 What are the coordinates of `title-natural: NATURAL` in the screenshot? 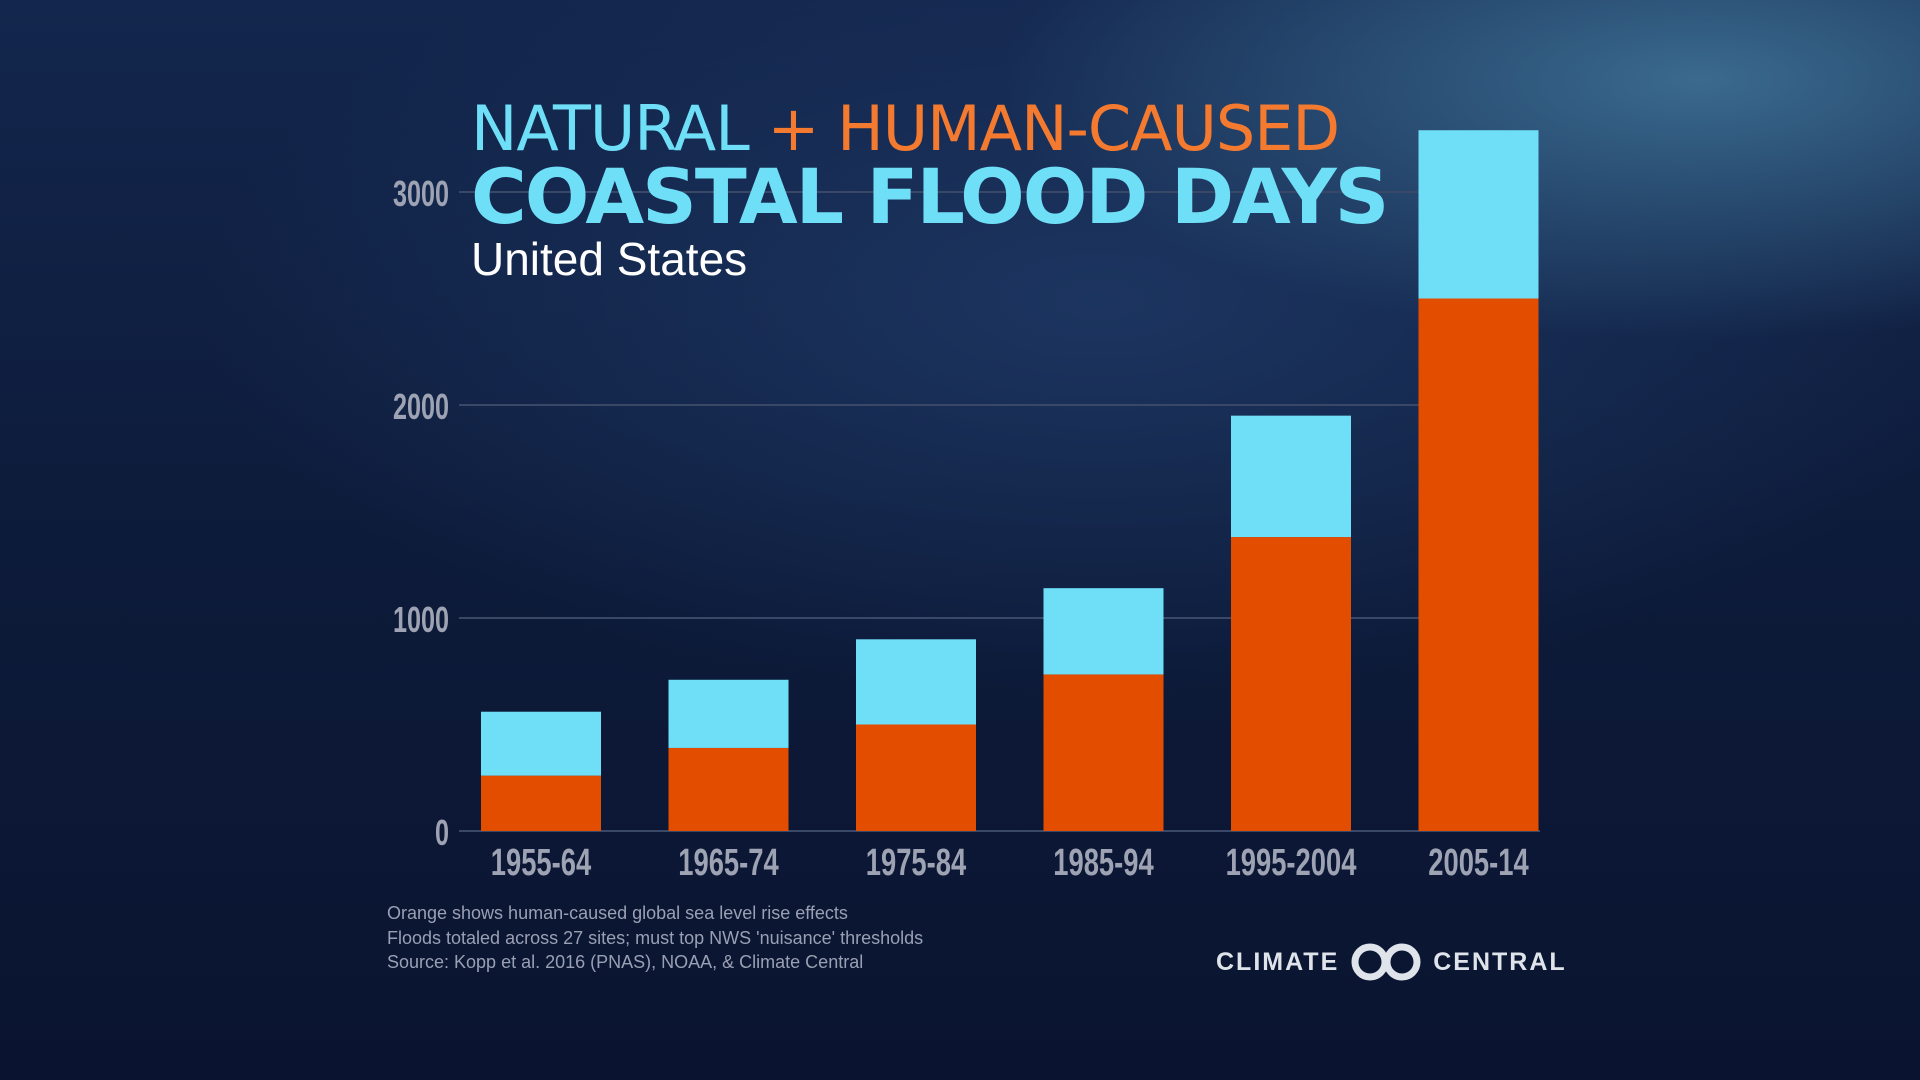 It's located at (610, 128).